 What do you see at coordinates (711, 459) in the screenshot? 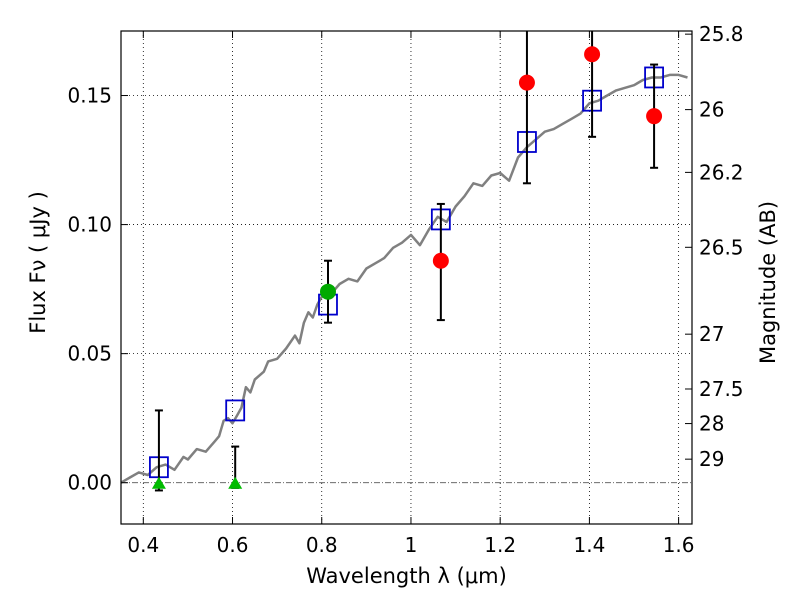
I see `right-tick-label: 29` at bounding box center [711, 459].